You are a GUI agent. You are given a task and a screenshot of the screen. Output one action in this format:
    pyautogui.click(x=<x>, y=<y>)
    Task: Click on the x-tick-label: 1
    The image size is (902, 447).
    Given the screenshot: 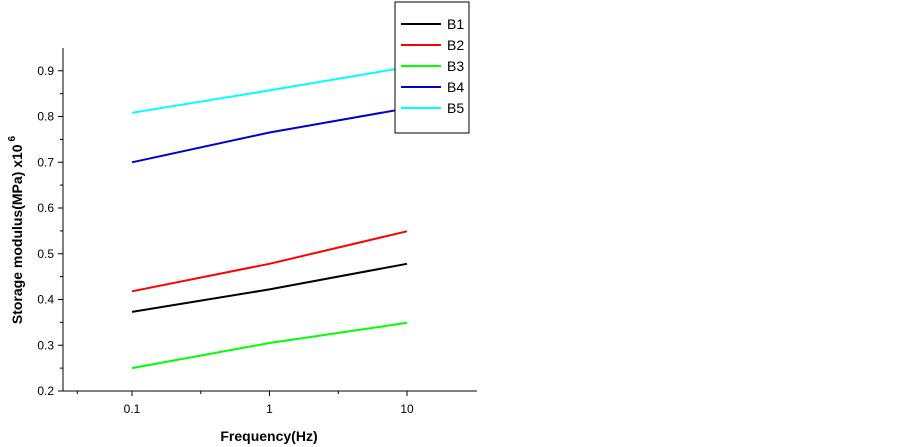 What is the action you would take?
    pyautogui.click(x=269, y=409)
    